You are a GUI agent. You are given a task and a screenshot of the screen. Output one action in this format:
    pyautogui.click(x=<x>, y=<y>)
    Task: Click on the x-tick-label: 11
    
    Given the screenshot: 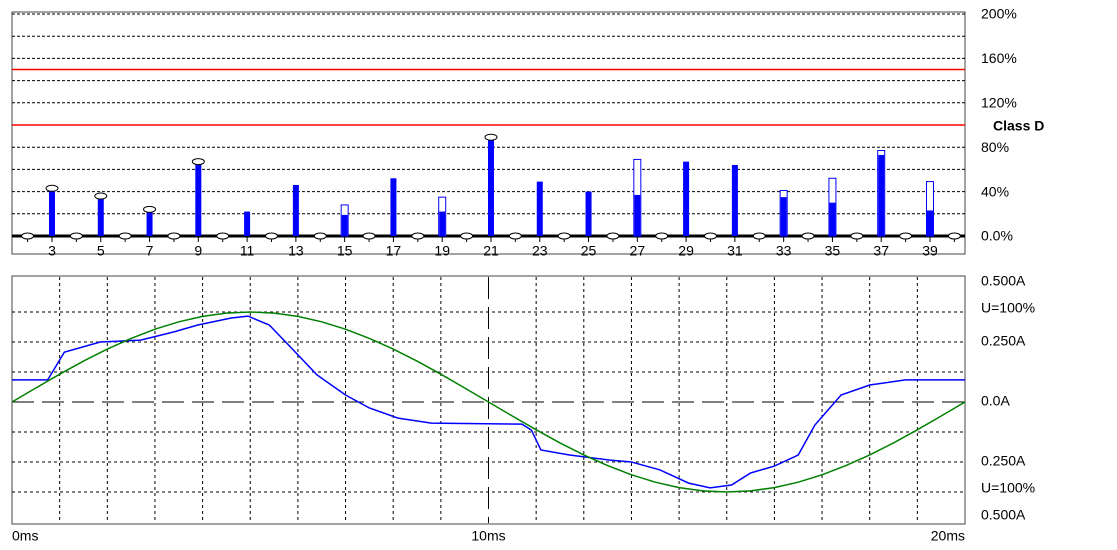 What is the action you would take?
    pyautogui.click(x=247, y=251)
    